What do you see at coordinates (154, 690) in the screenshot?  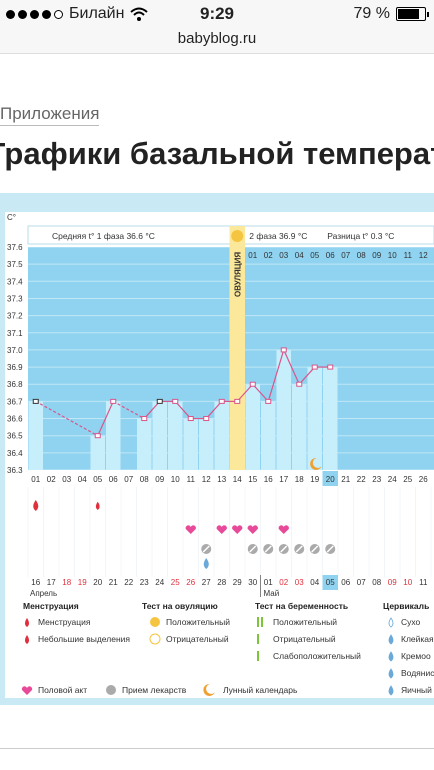 I see `legend-item: Прием лекарств` at bounding box center [154, 690].